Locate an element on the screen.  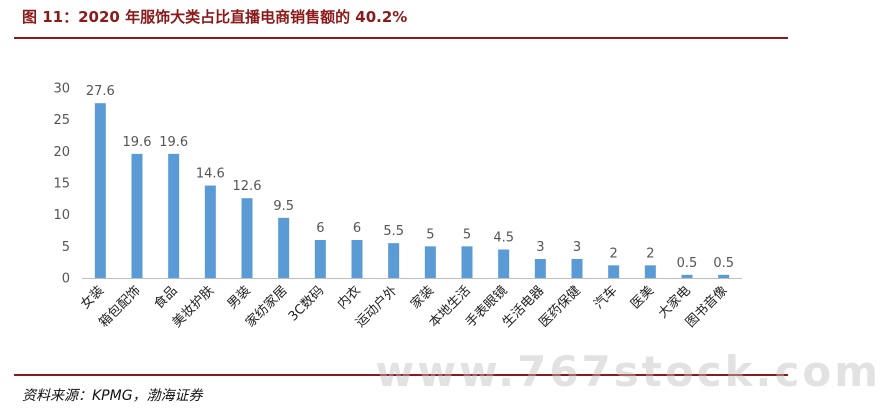
category-label: 3C数码 is located at coordinates (306, 303).